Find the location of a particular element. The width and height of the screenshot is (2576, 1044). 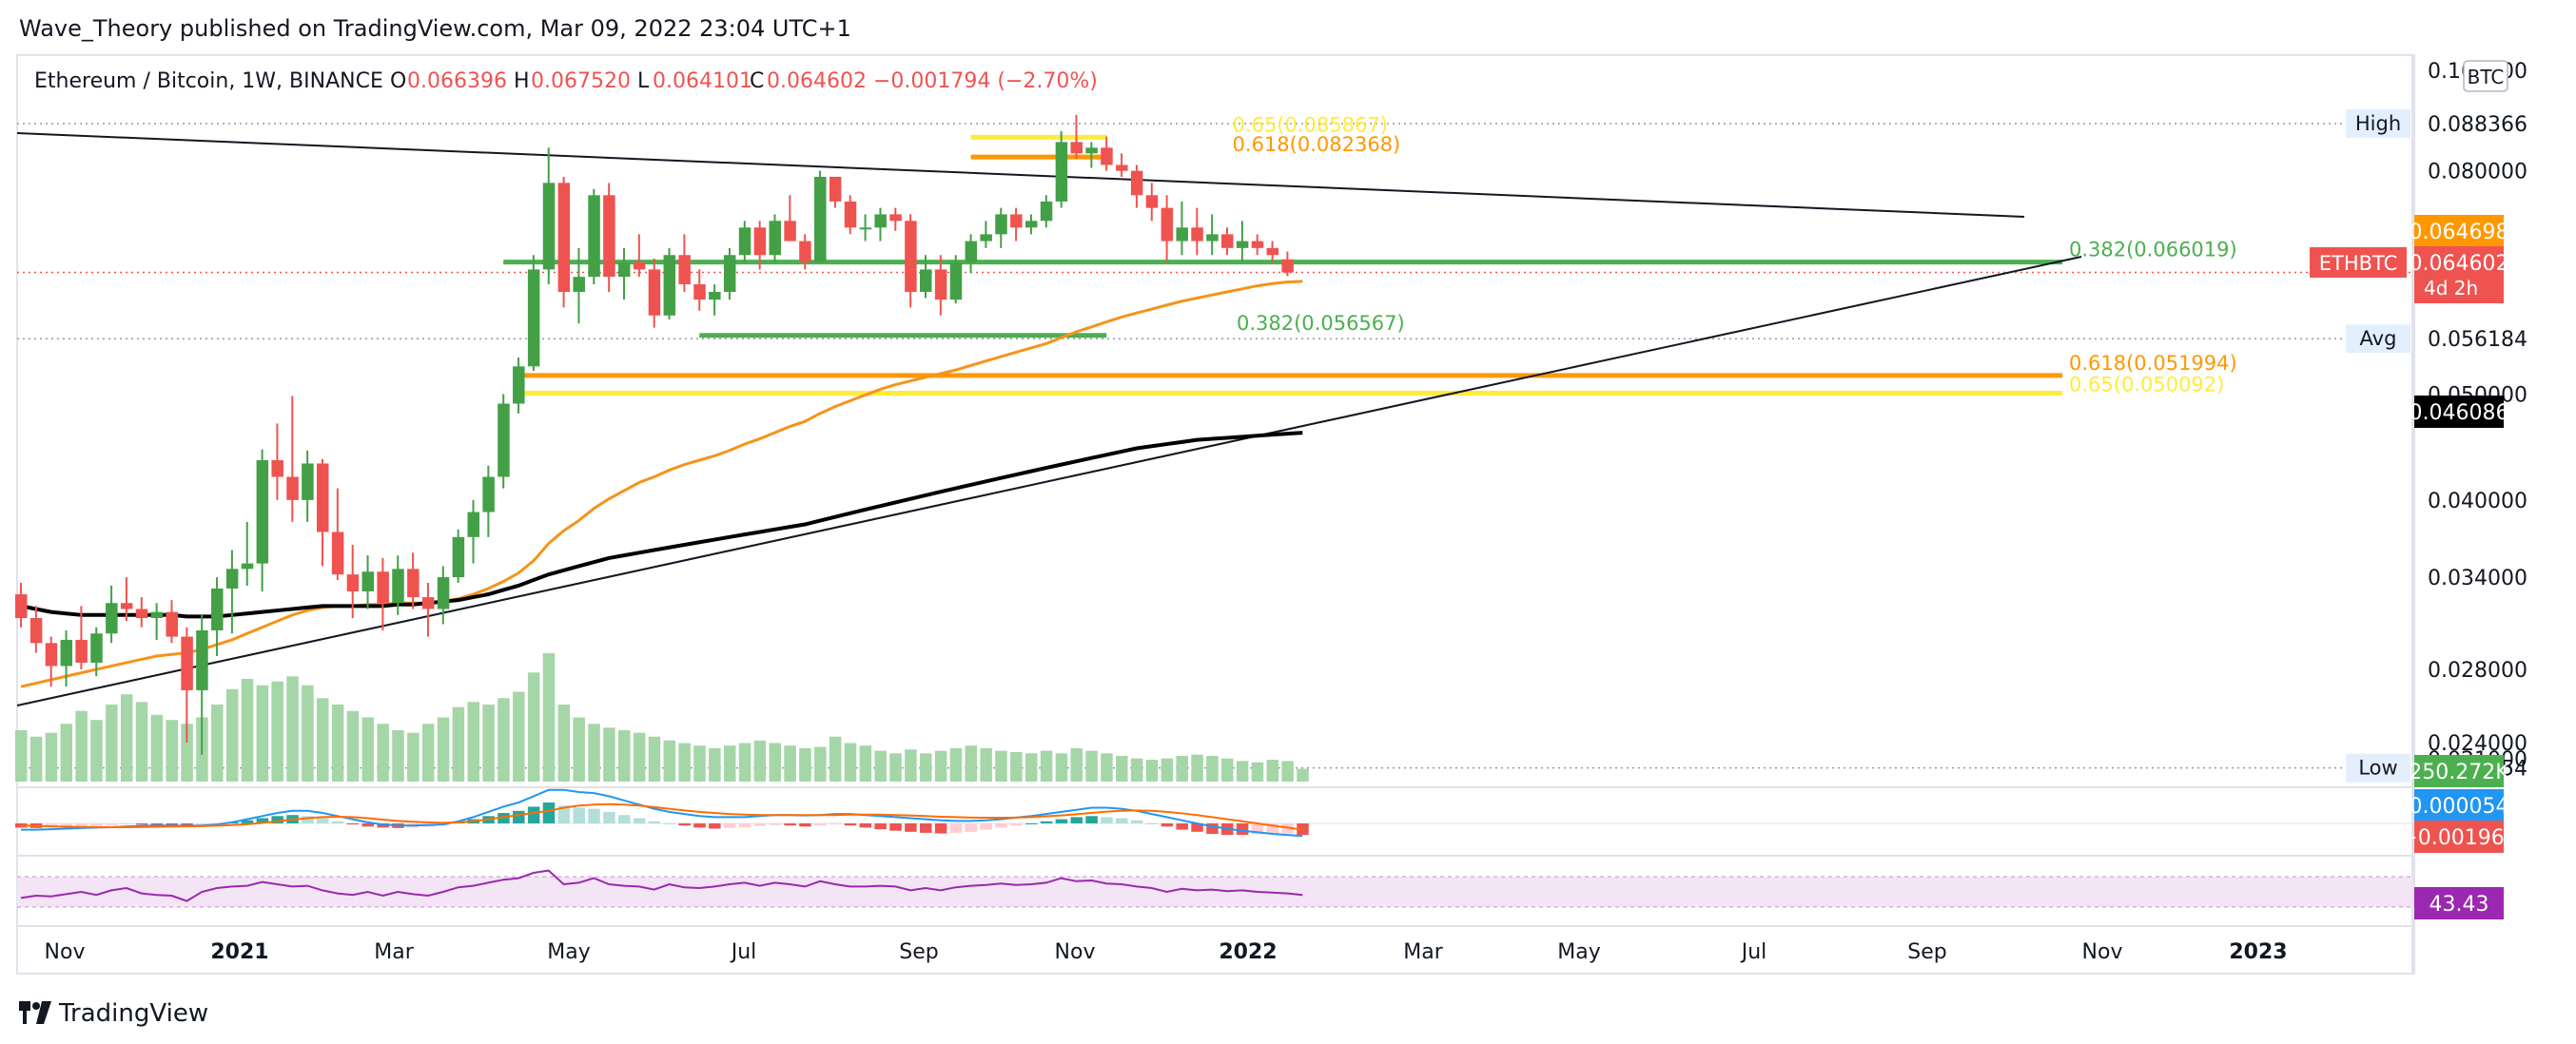

legend-symbol: Ethereum / Bitcoin, 1W, BINANCE is located at coordinates (209, 81).